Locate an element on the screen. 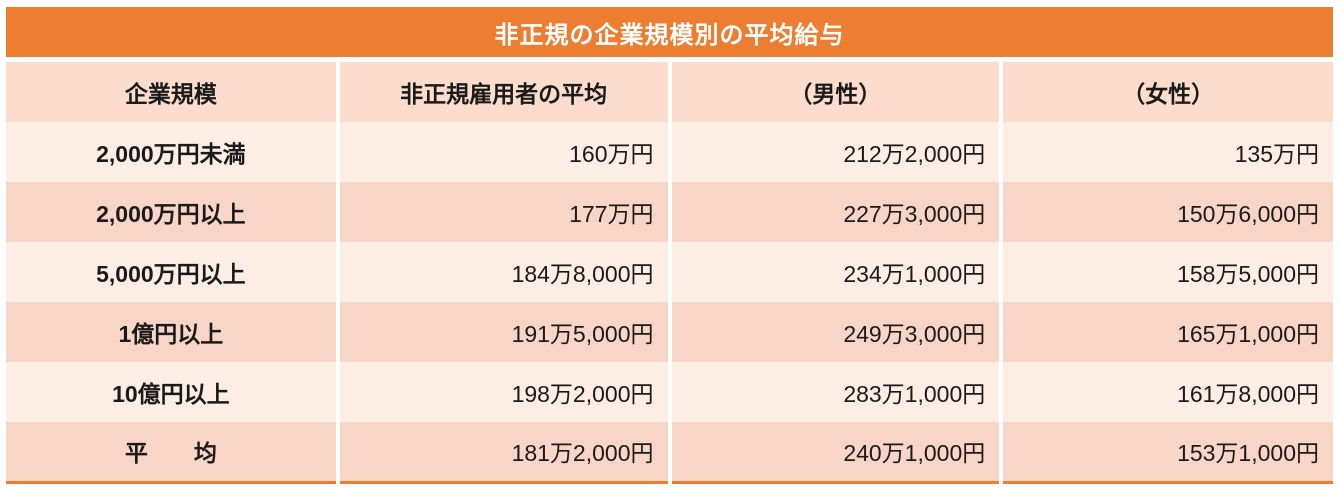  table-title: 非正規の企業規模別の平均給与 is located at coordinates (669, 35).